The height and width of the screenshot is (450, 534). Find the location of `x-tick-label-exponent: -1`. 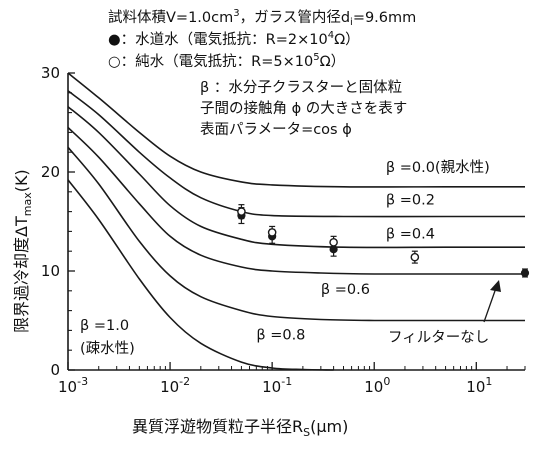

x-tick-label-exponent: -1 is located at coordinates (286, 381).